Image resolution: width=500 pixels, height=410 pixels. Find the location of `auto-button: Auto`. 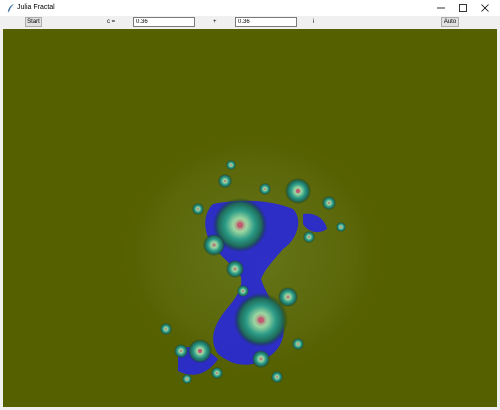

auto-button: Auto is located at coordinates (450, 22).